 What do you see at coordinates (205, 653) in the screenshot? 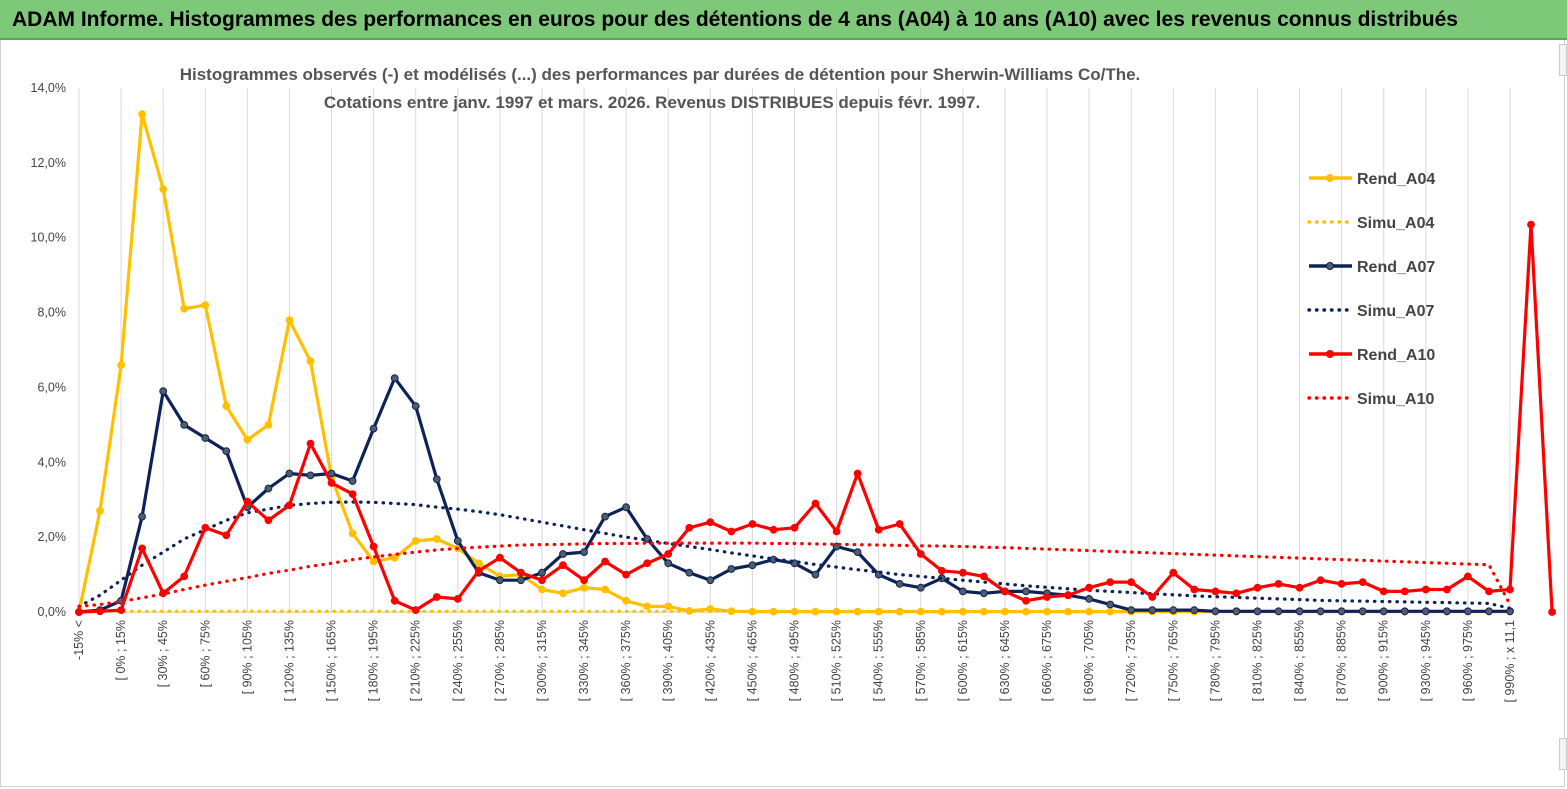
I see `x-tick-label: [ 60% ; 75%` at bounding box center [205, 653].